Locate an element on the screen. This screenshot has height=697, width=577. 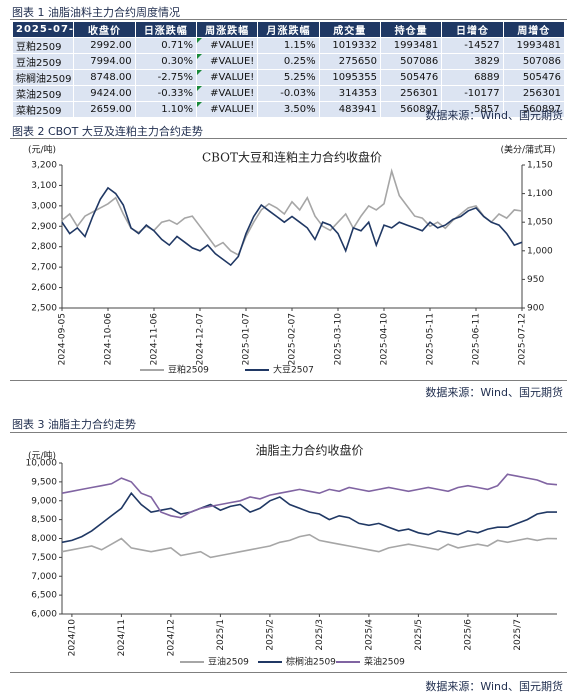
table-cell: 0.71% is located at coordinates (165, 45).